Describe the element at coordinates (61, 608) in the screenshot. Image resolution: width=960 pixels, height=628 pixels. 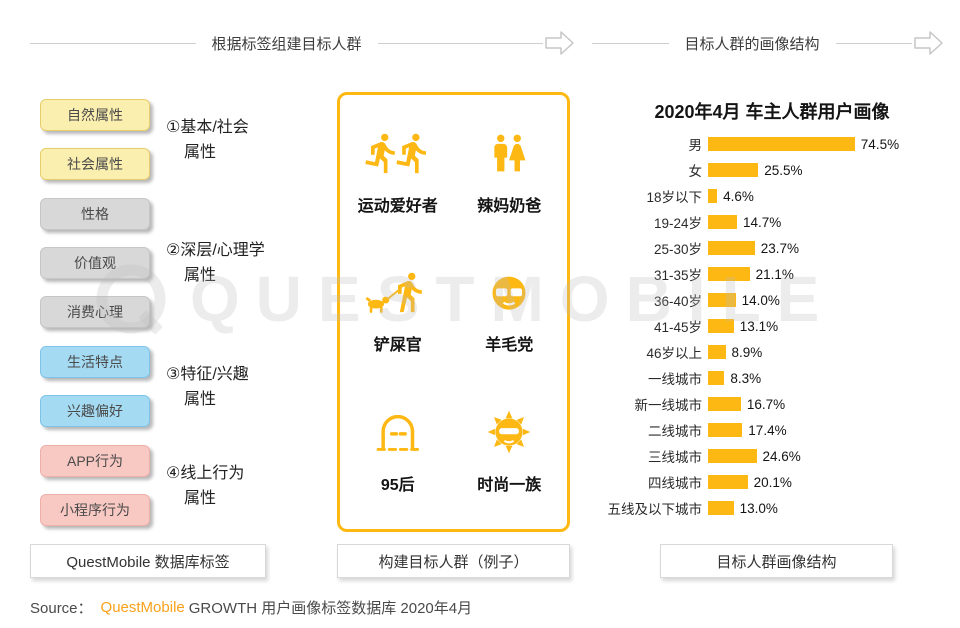
I see `source-prefix: Source：` at that location.